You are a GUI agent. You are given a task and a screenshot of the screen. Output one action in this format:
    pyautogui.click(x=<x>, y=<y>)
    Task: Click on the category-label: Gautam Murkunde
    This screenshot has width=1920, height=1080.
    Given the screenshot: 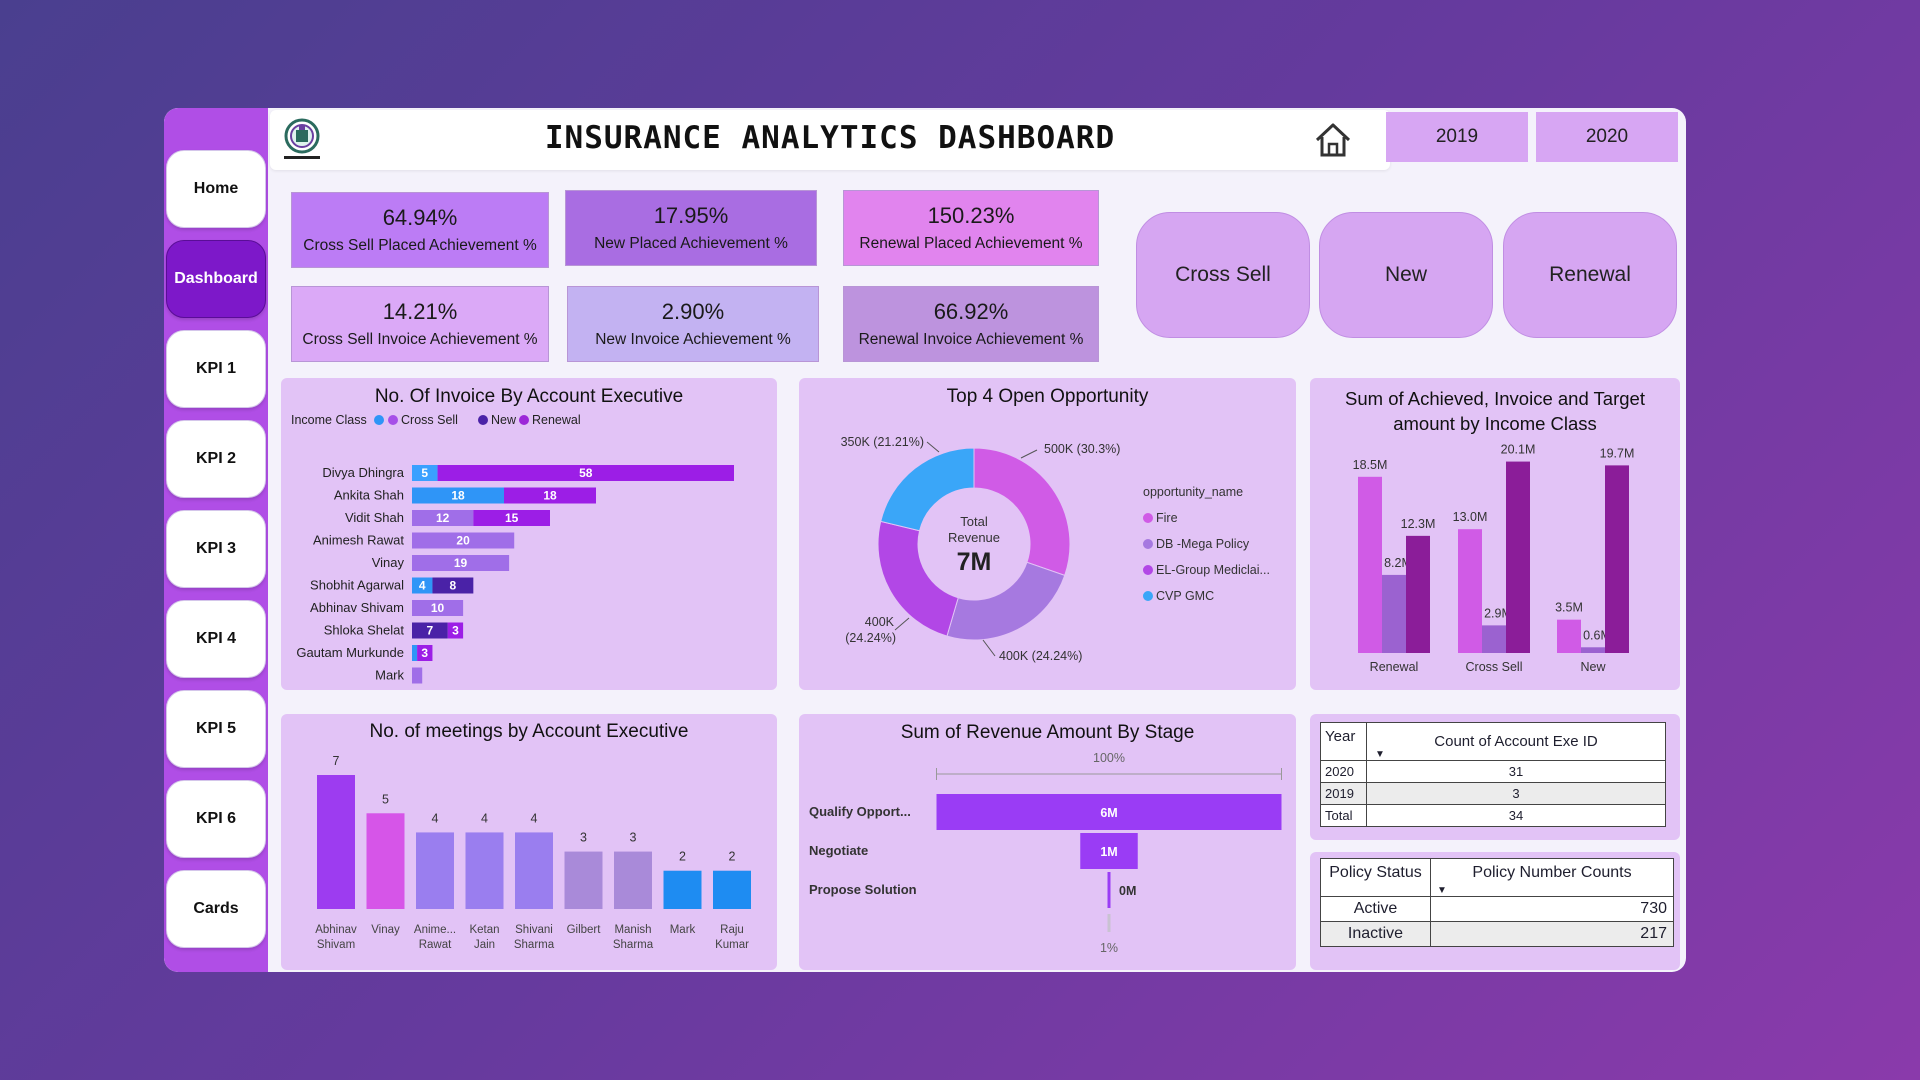 What is the action you would take?
    pyautogui.click(x=350, y=652)
    